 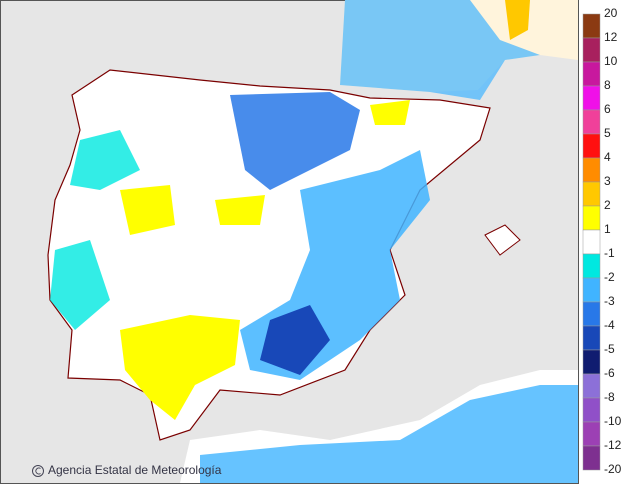 I want to click on southeast-anomaly, so click(x=295, y=340).